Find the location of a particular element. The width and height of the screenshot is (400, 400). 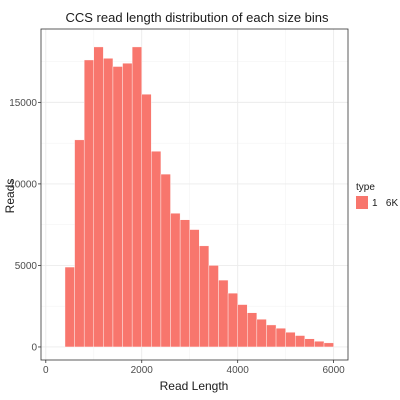

legend-swatch is located at coordinates (362, 202).